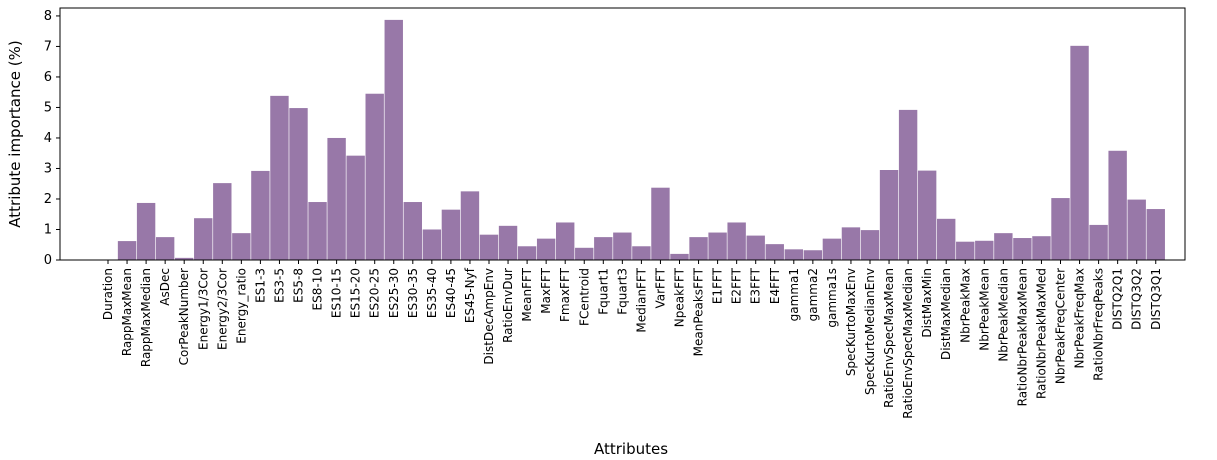 This screenshot has width=1217, height=460. What do you see at coordinates (984, 309) in the screenshot?
I see `x-tick-label: NbrPeakMean` at bounding box center [984, 309].